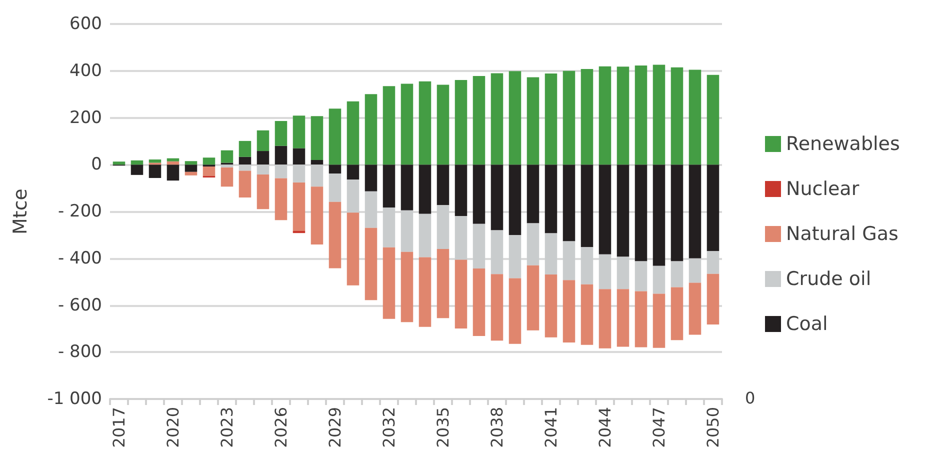  Describe the element at coordinates (443, 427) in the screenshot. I see `x-tick-label: 2035` at that location.